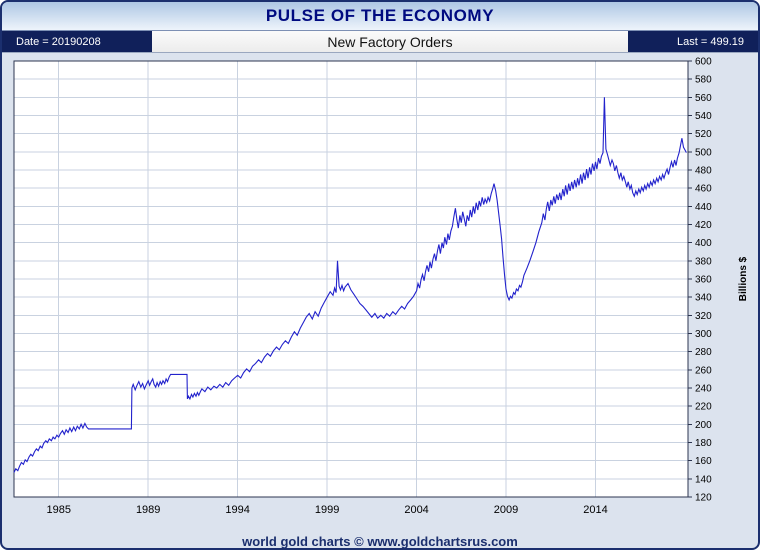 The height and width of the screenshot is (550, 760). I want to click on svg-text: 340, so click(703, 298).